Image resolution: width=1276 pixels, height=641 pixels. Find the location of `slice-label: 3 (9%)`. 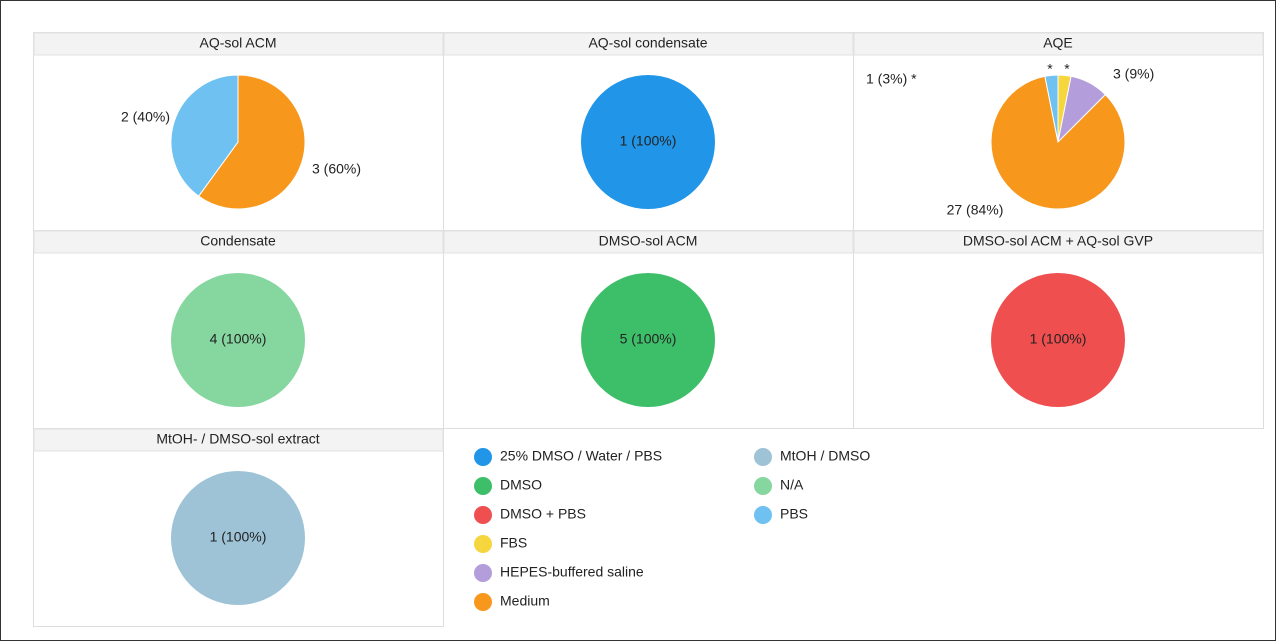

slice-label: 3 (9%) is located at coordinates (1133, 74).